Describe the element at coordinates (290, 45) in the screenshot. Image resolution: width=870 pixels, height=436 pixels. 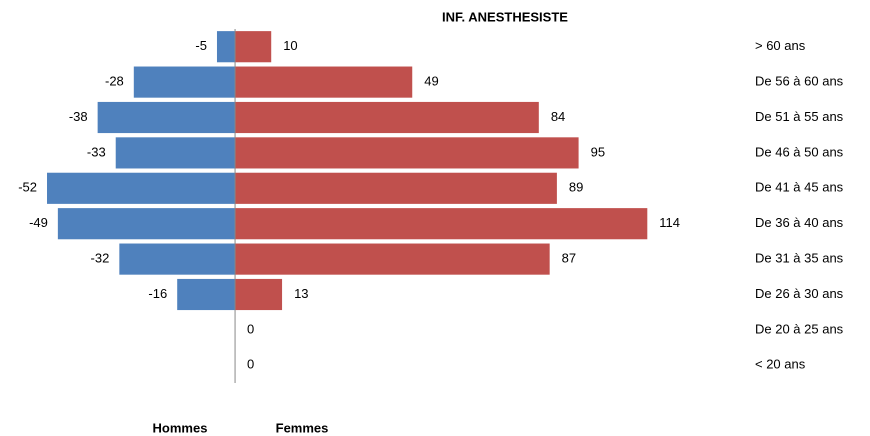
I see `value-label: 10` at that location.